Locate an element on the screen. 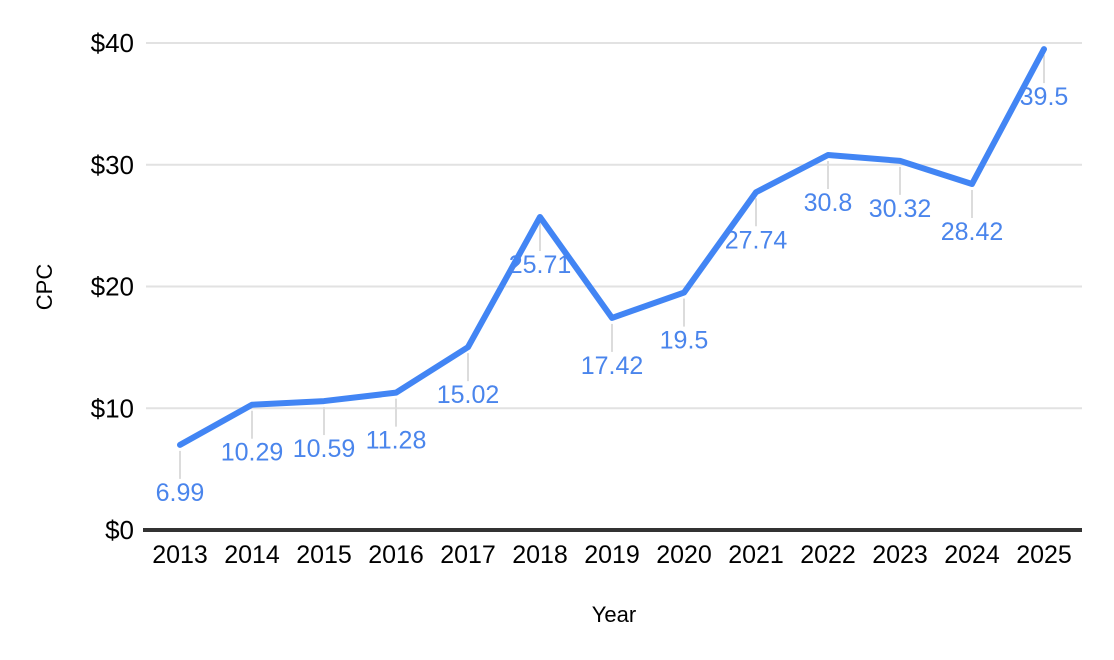 The height and width of the screenshot is (660, 1114). data-label: 15.02 is located at coordinates (468, 395).